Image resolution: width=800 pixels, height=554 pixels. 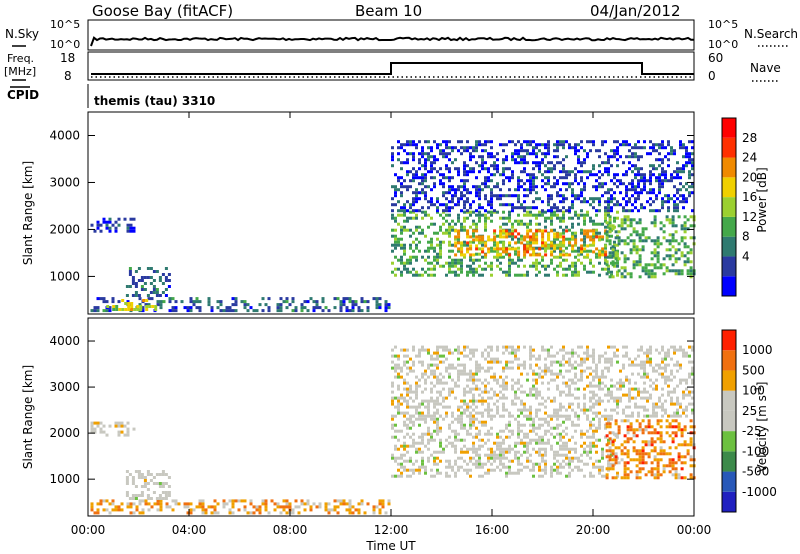 What do you see at coordinates (64, 387) in the screenshot?
I see `y-tick-label: 3000` at bounding box center [64, 387].